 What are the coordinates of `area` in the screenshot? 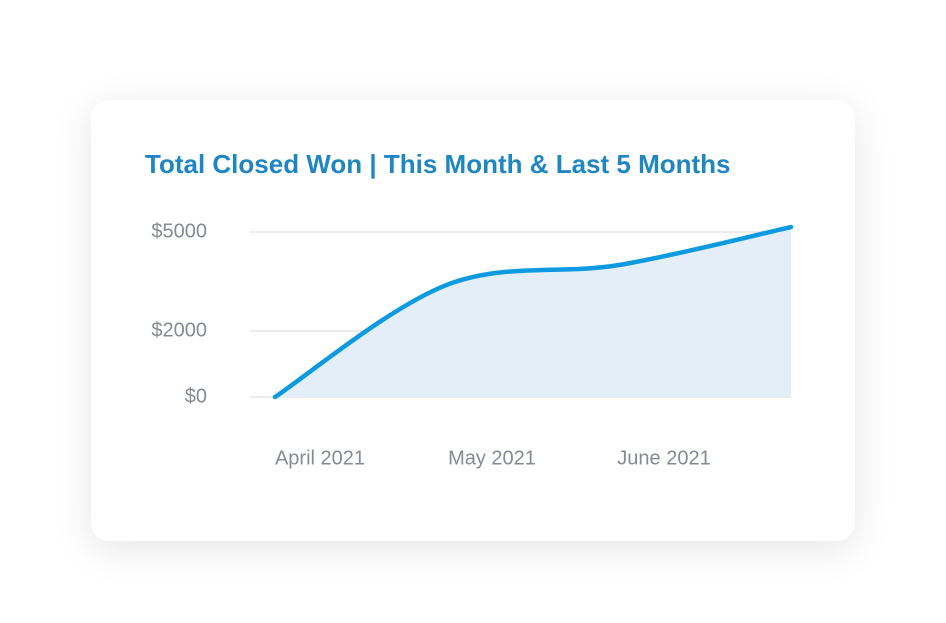 It's located at (533, 312).